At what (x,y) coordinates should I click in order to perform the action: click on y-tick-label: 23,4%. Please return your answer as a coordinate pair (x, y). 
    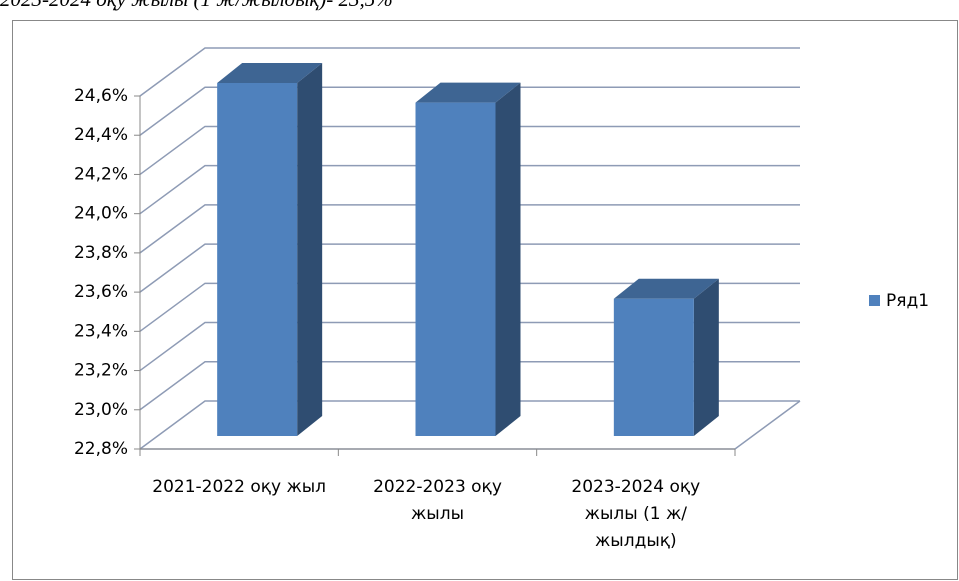
    Looking at the image, I should click on (101, 331).